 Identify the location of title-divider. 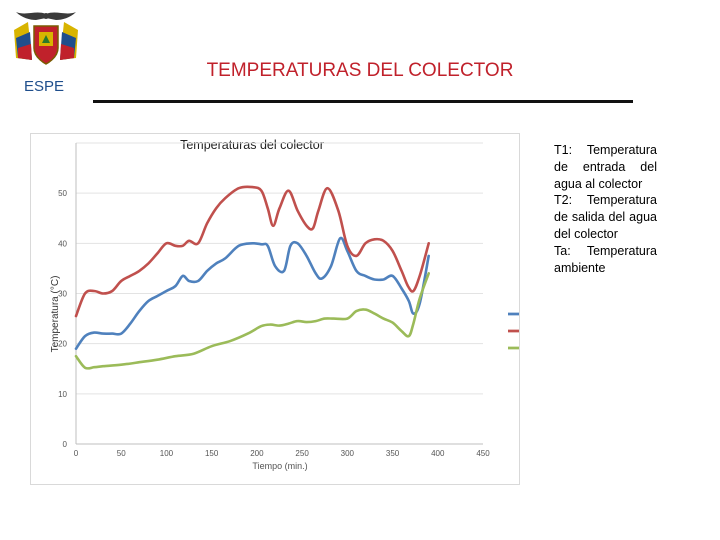
(363, 101).